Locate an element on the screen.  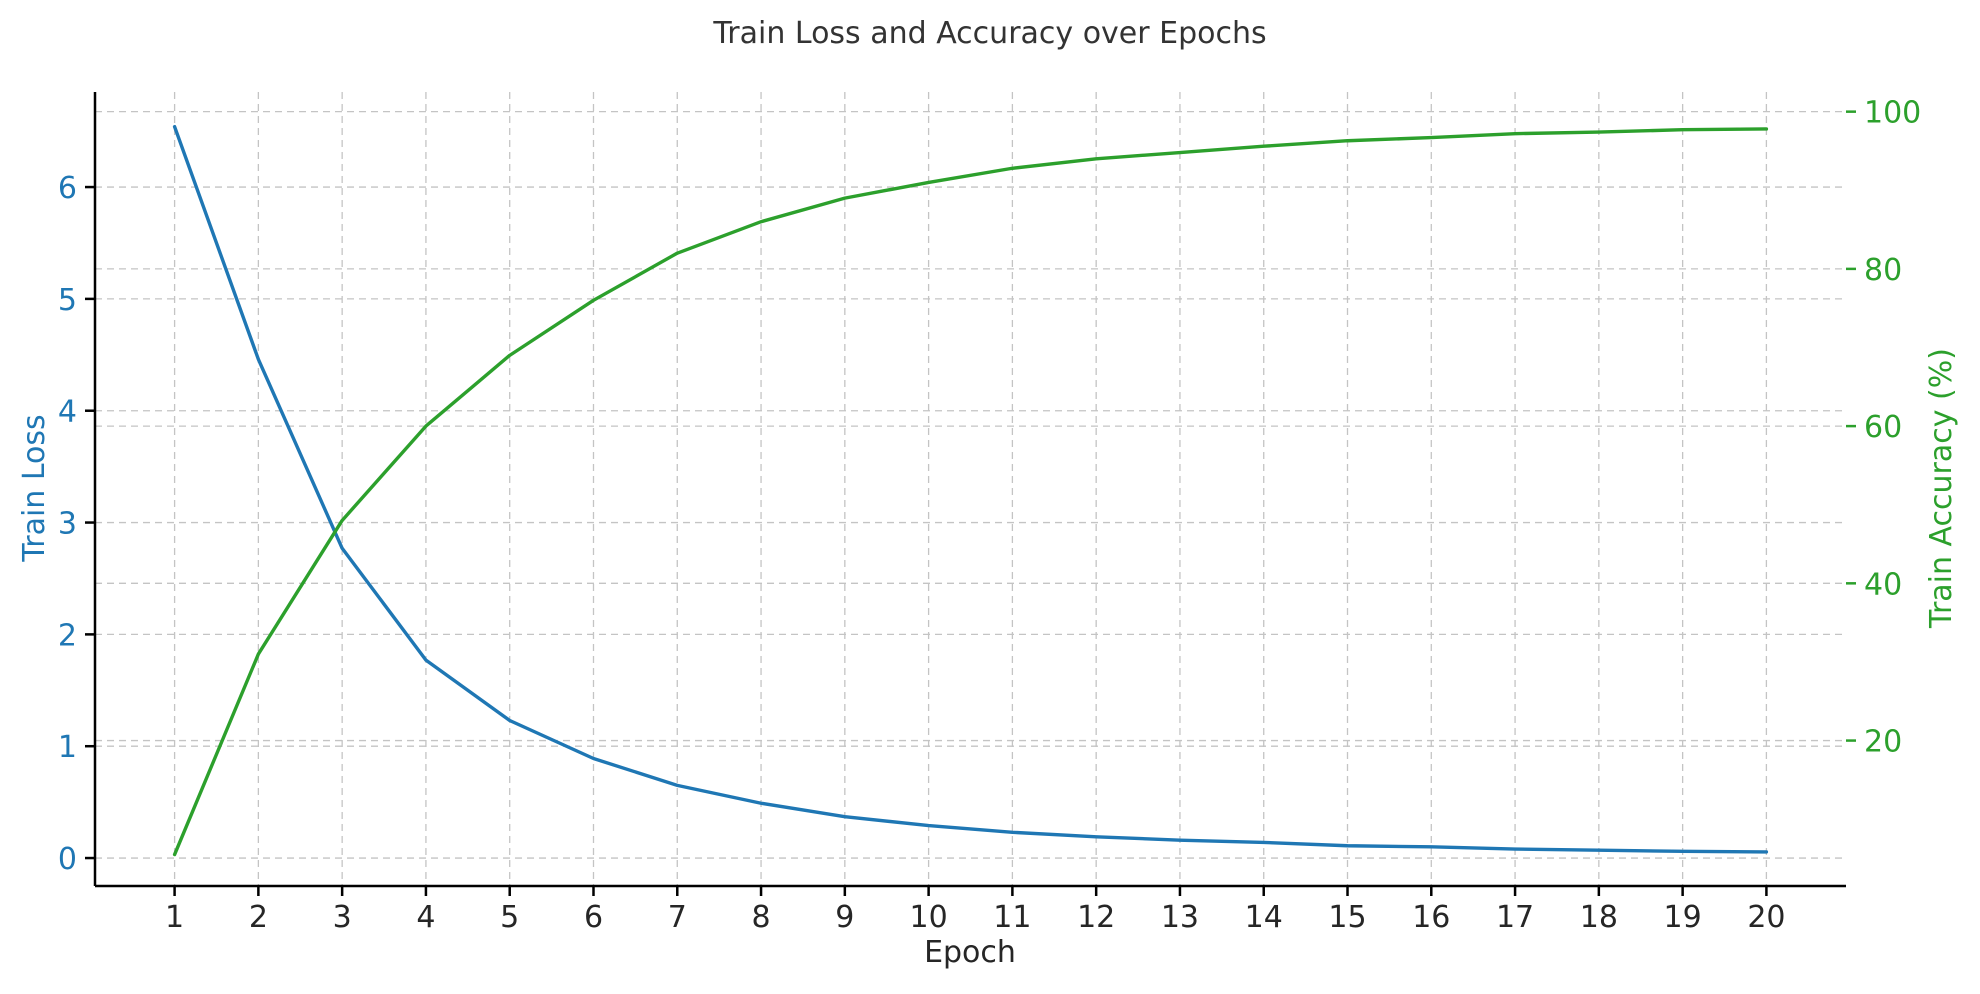
x-tick-label: 4 is located at coordinates (425, 917).